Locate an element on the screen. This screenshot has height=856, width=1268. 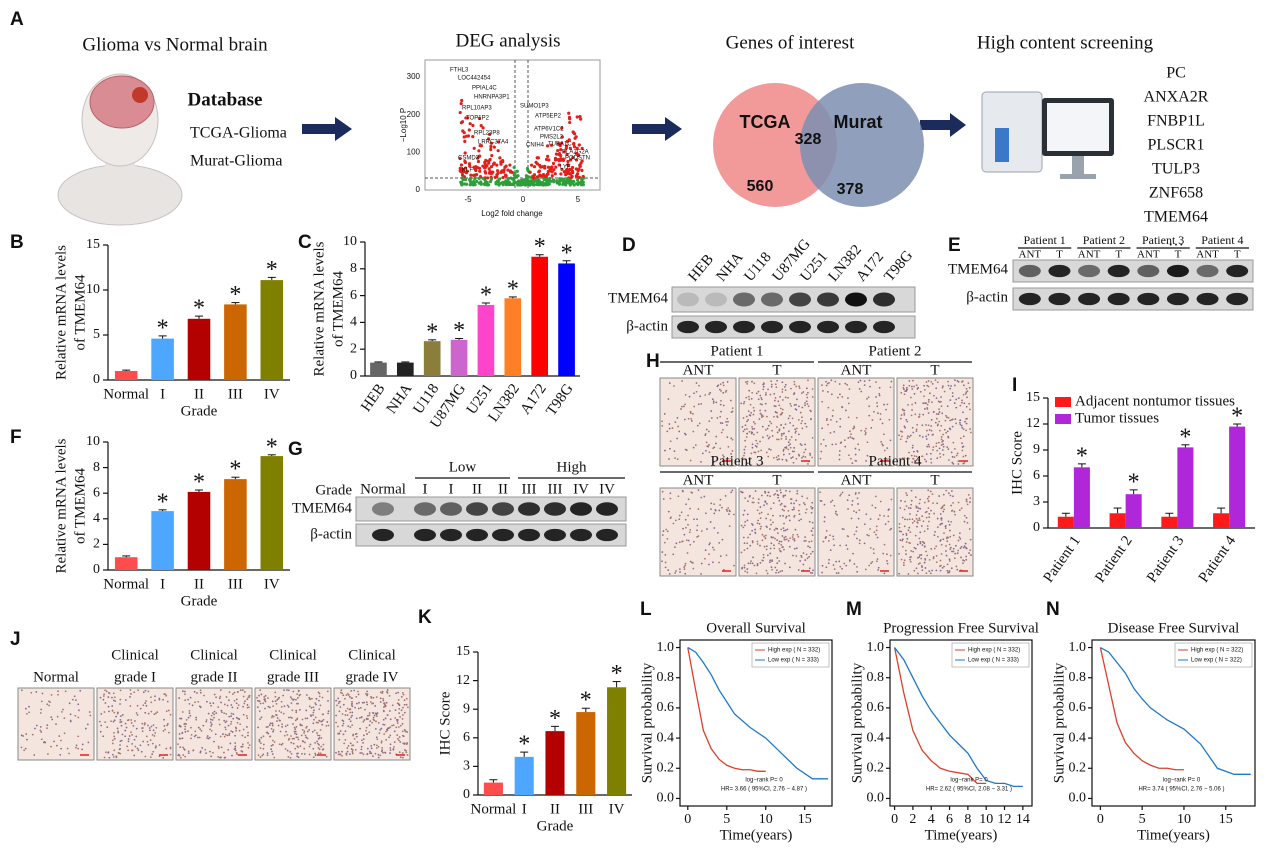
volcano-gene: PMS2L2 is located at coordinates (552, 138).